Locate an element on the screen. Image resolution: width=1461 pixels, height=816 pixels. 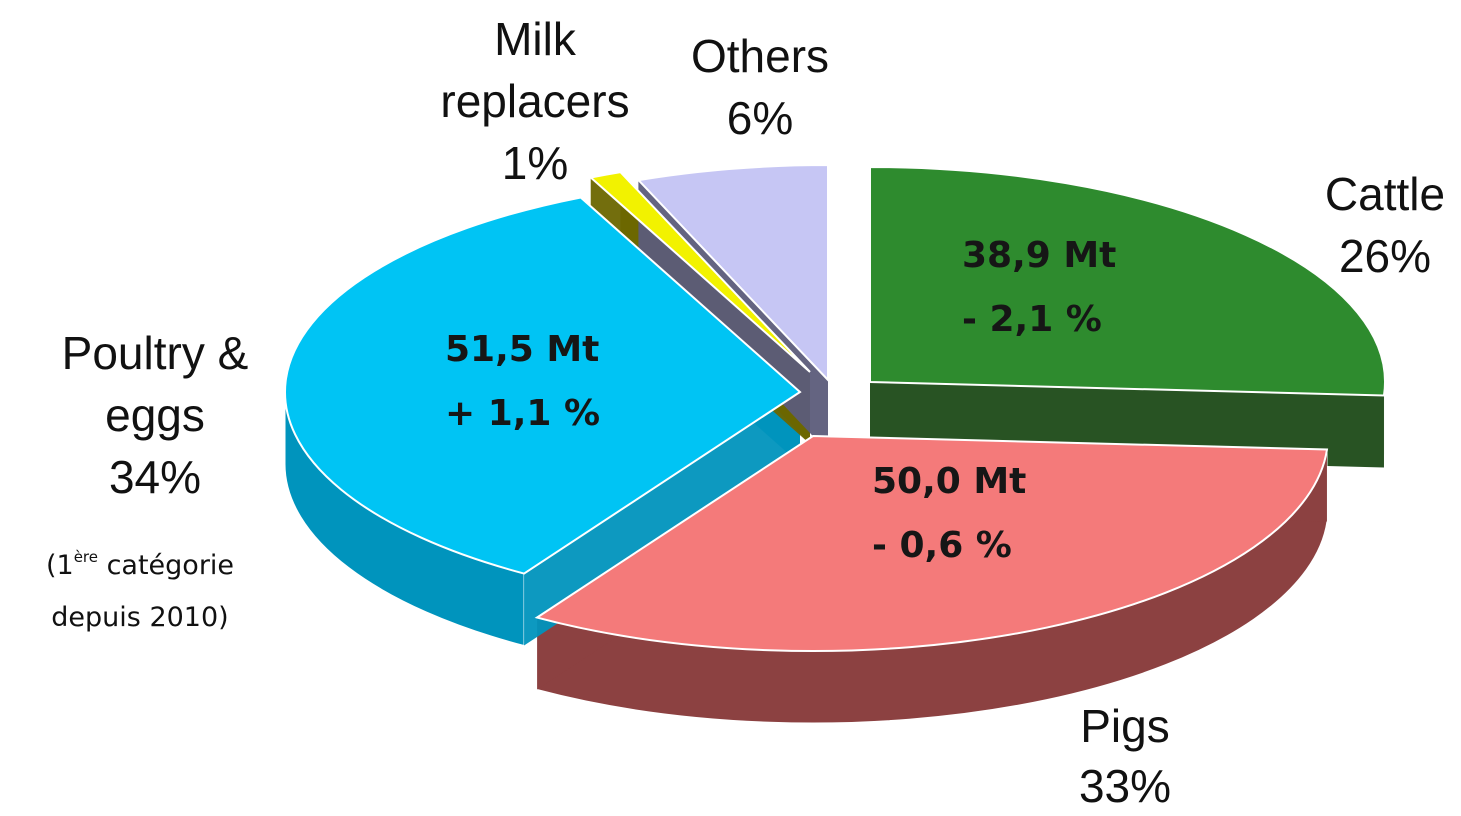
data-label-cattle: 38,9 Mt - 2,1 % is located at coordinates (1039, 288).